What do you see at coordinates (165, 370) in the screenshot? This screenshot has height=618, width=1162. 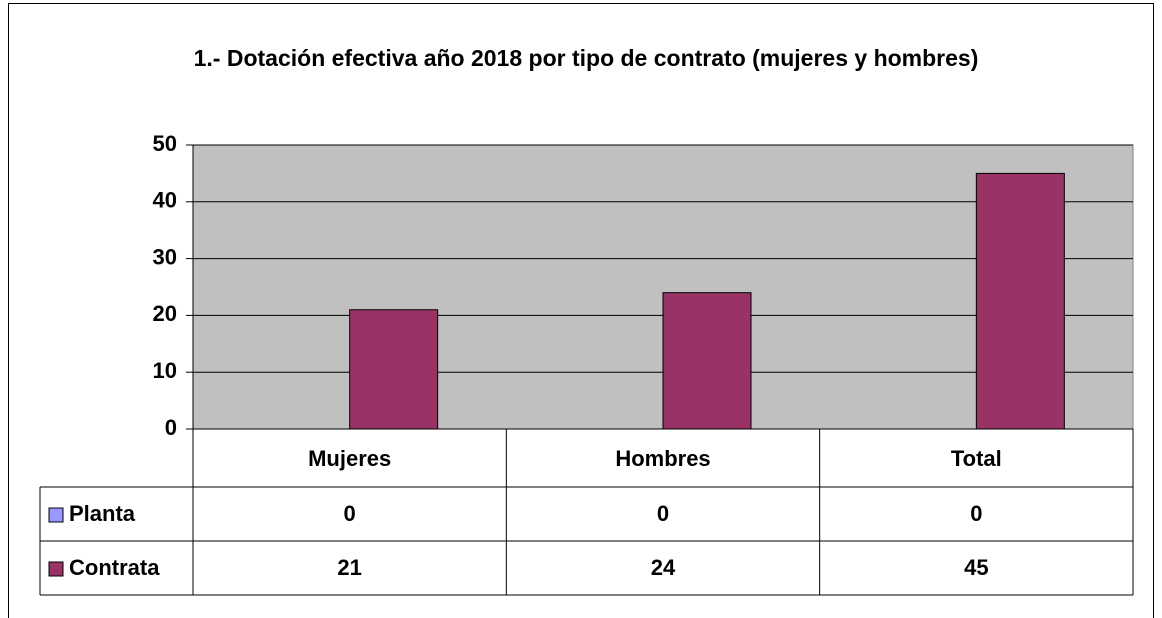 I see `y-tick-label: 10` at bounding box center [165, 370].